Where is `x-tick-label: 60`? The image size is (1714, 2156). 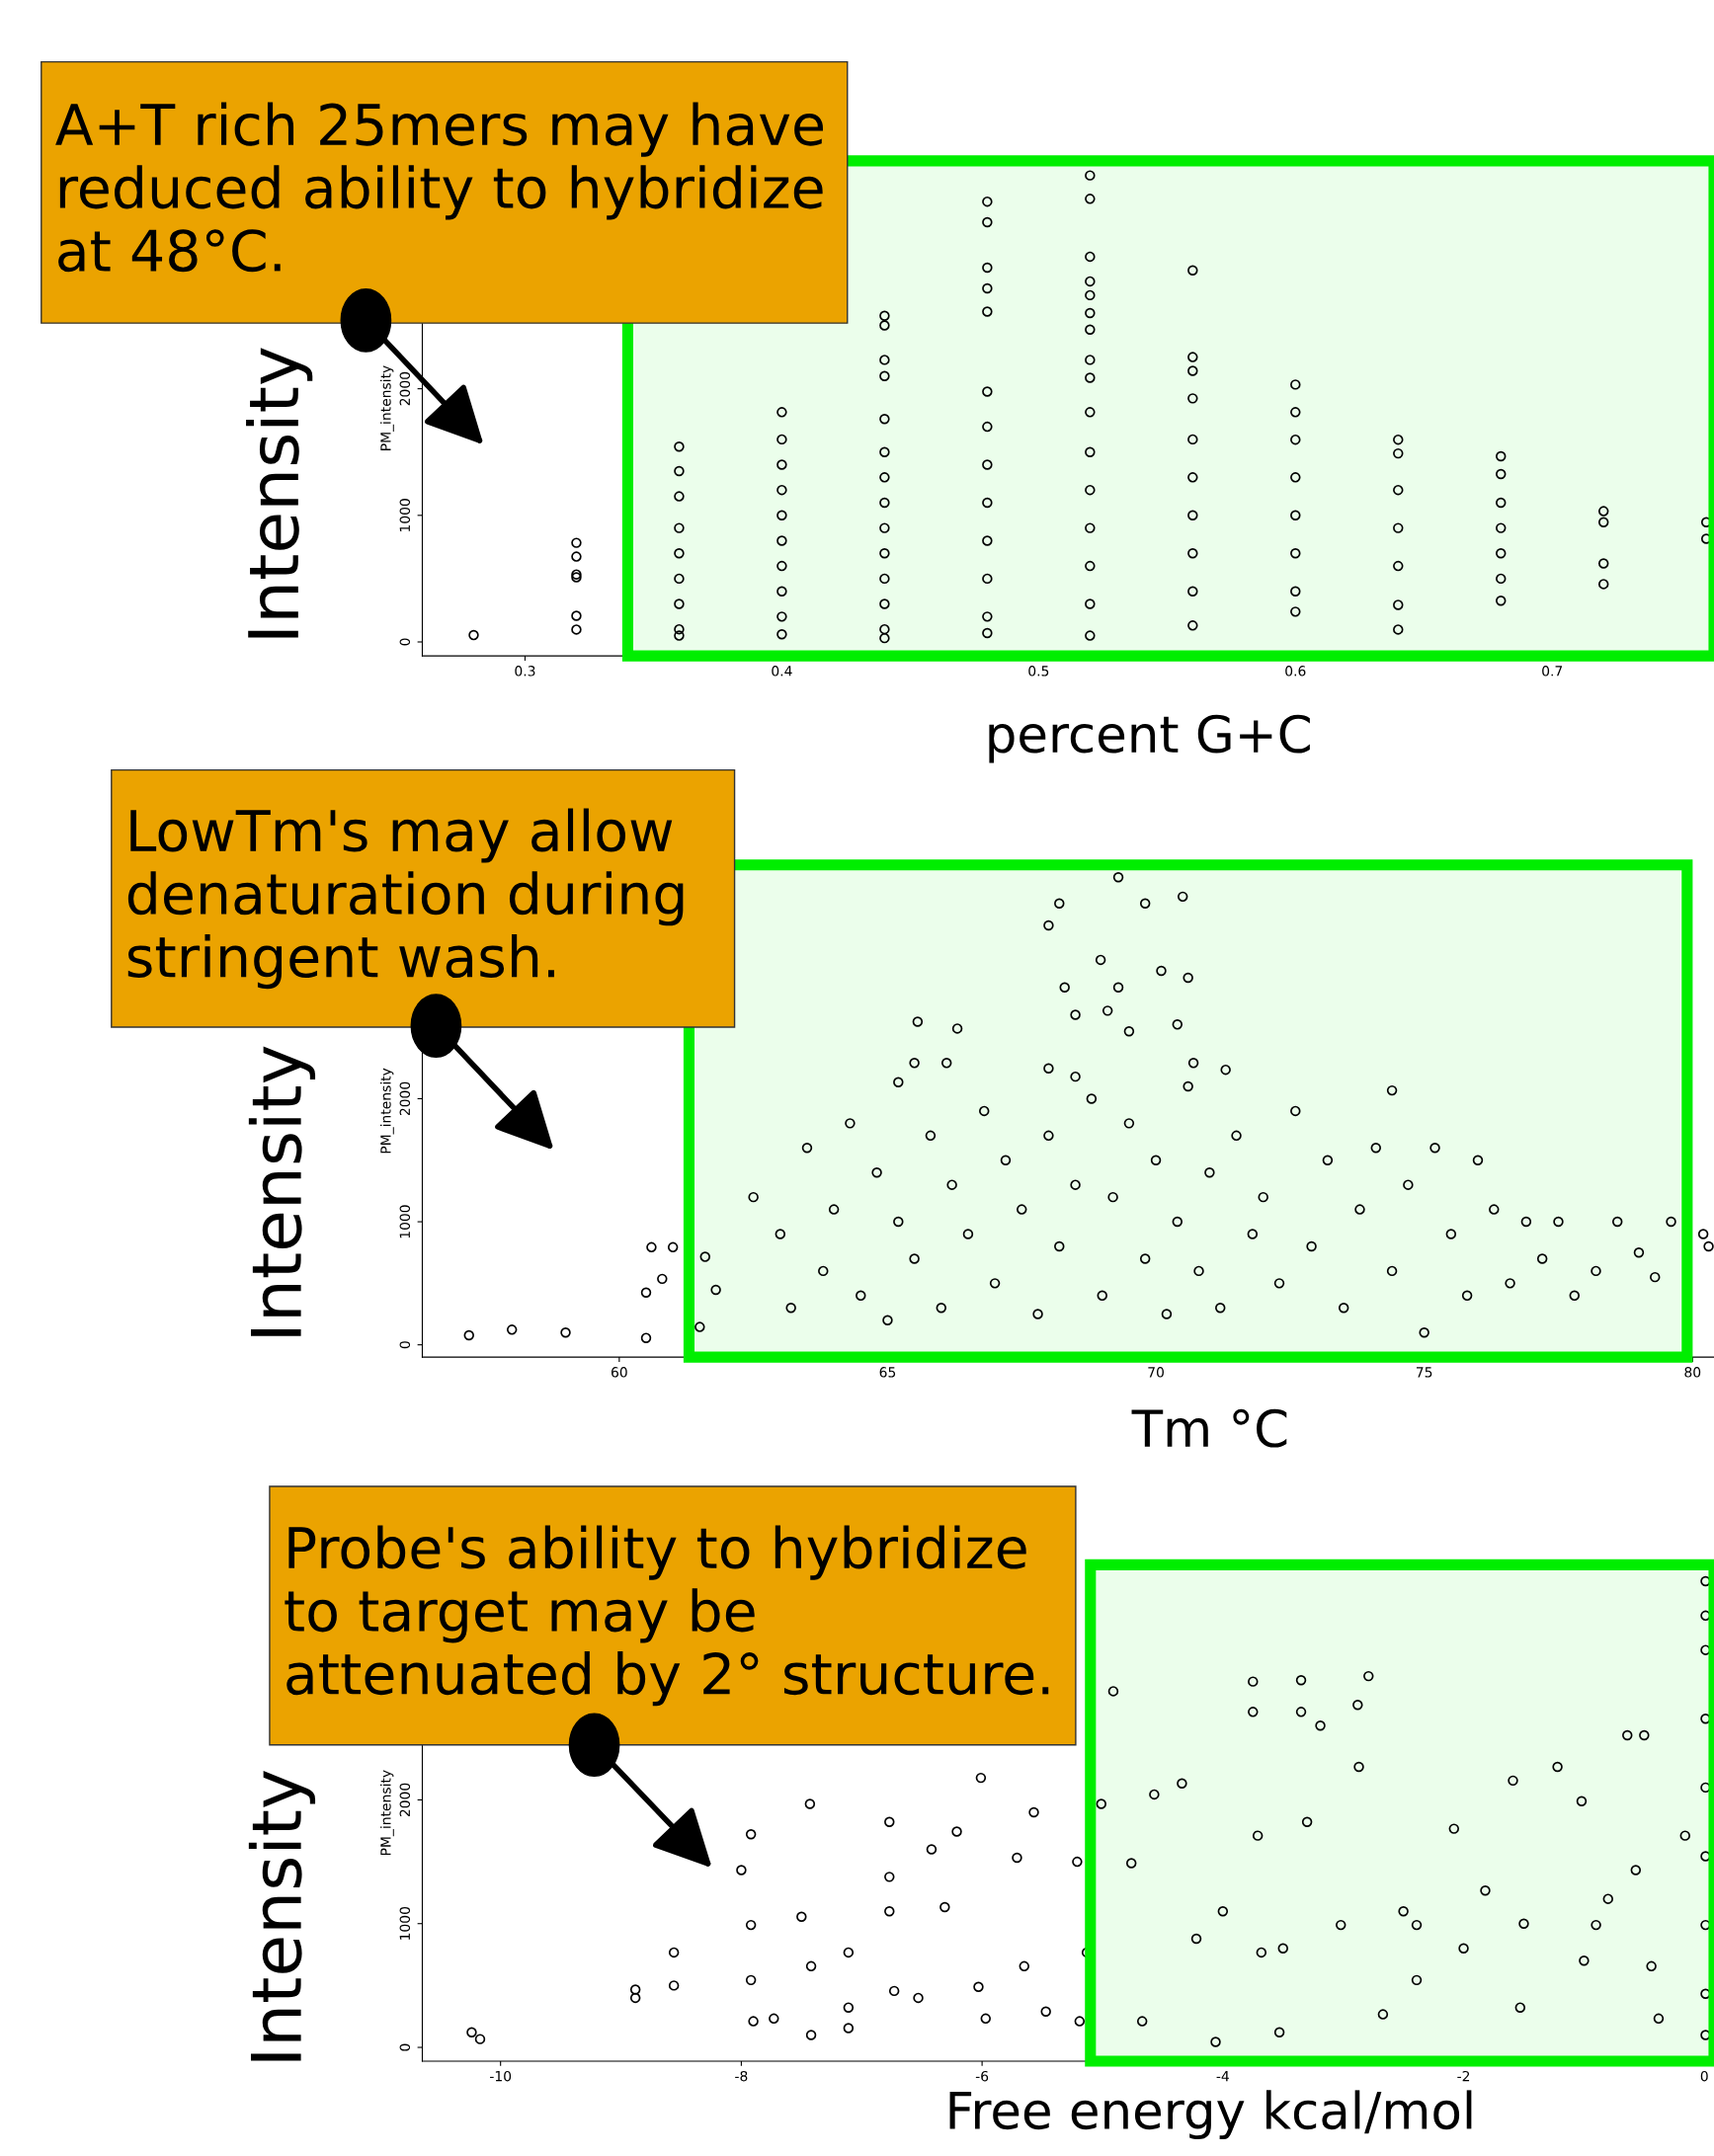 x-tick-label: 60 is located at coordinates (619, 1373).